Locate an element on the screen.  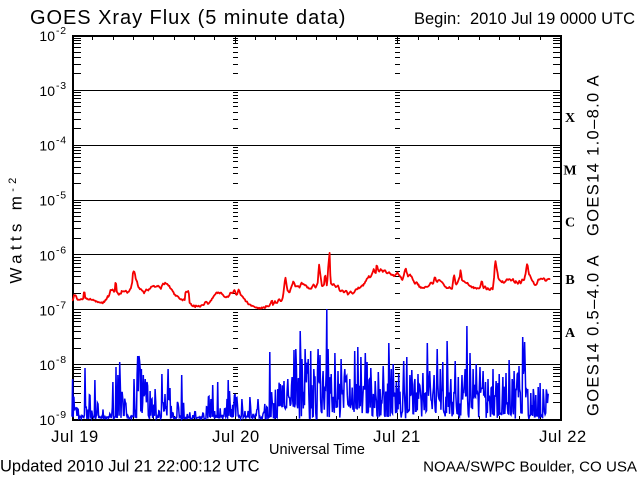
svg-text: -2 is located at coordinates (61, 31).